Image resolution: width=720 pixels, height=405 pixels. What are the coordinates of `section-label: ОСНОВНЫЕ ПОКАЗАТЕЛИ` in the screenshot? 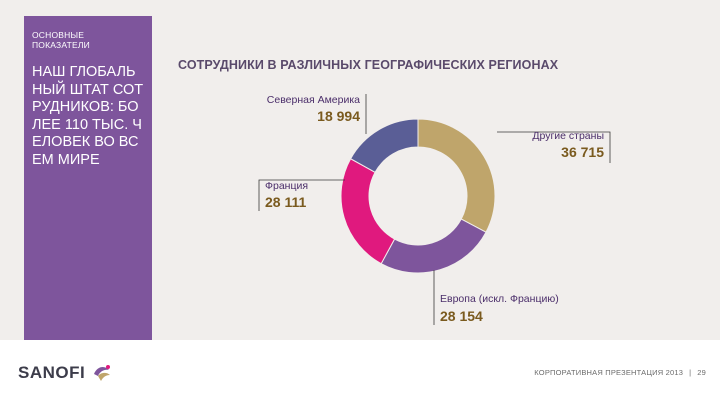 It's located at (61, 40).